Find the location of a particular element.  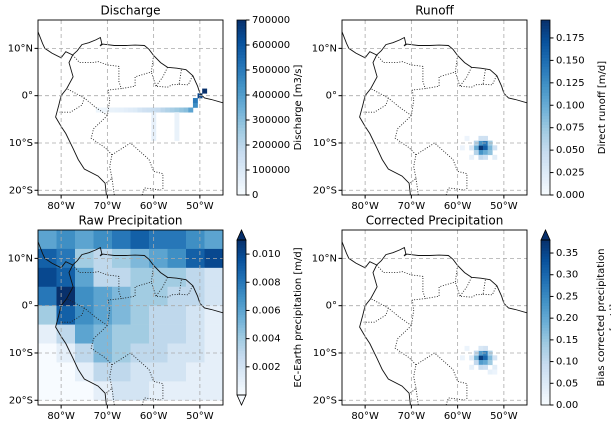

colorbar-tick-label: 0.175 is located at coordinates (570, 38).